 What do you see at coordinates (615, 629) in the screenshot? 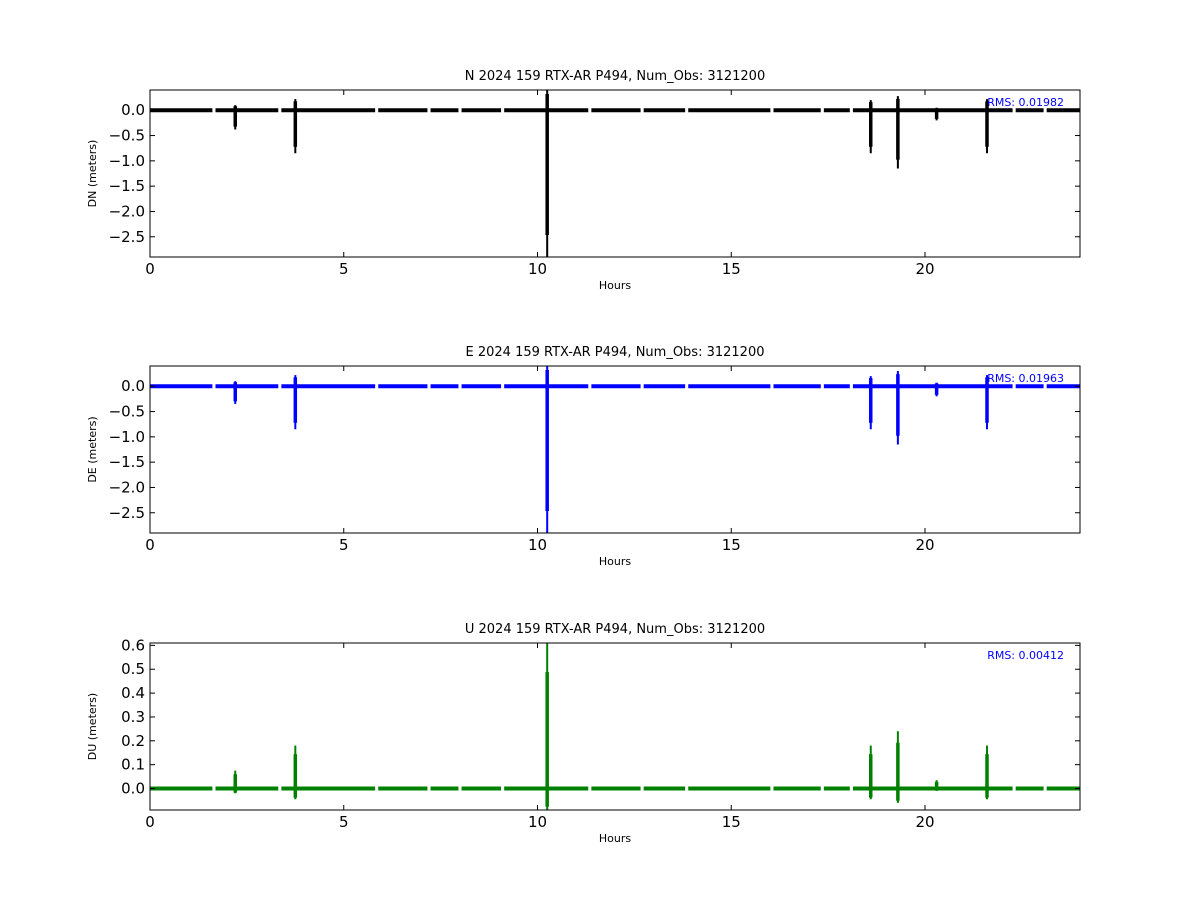
I see `subplot-title: U 2024 159 RTX-AR P494, Num_Obs: 3121200` at bounding box center [615, 629].